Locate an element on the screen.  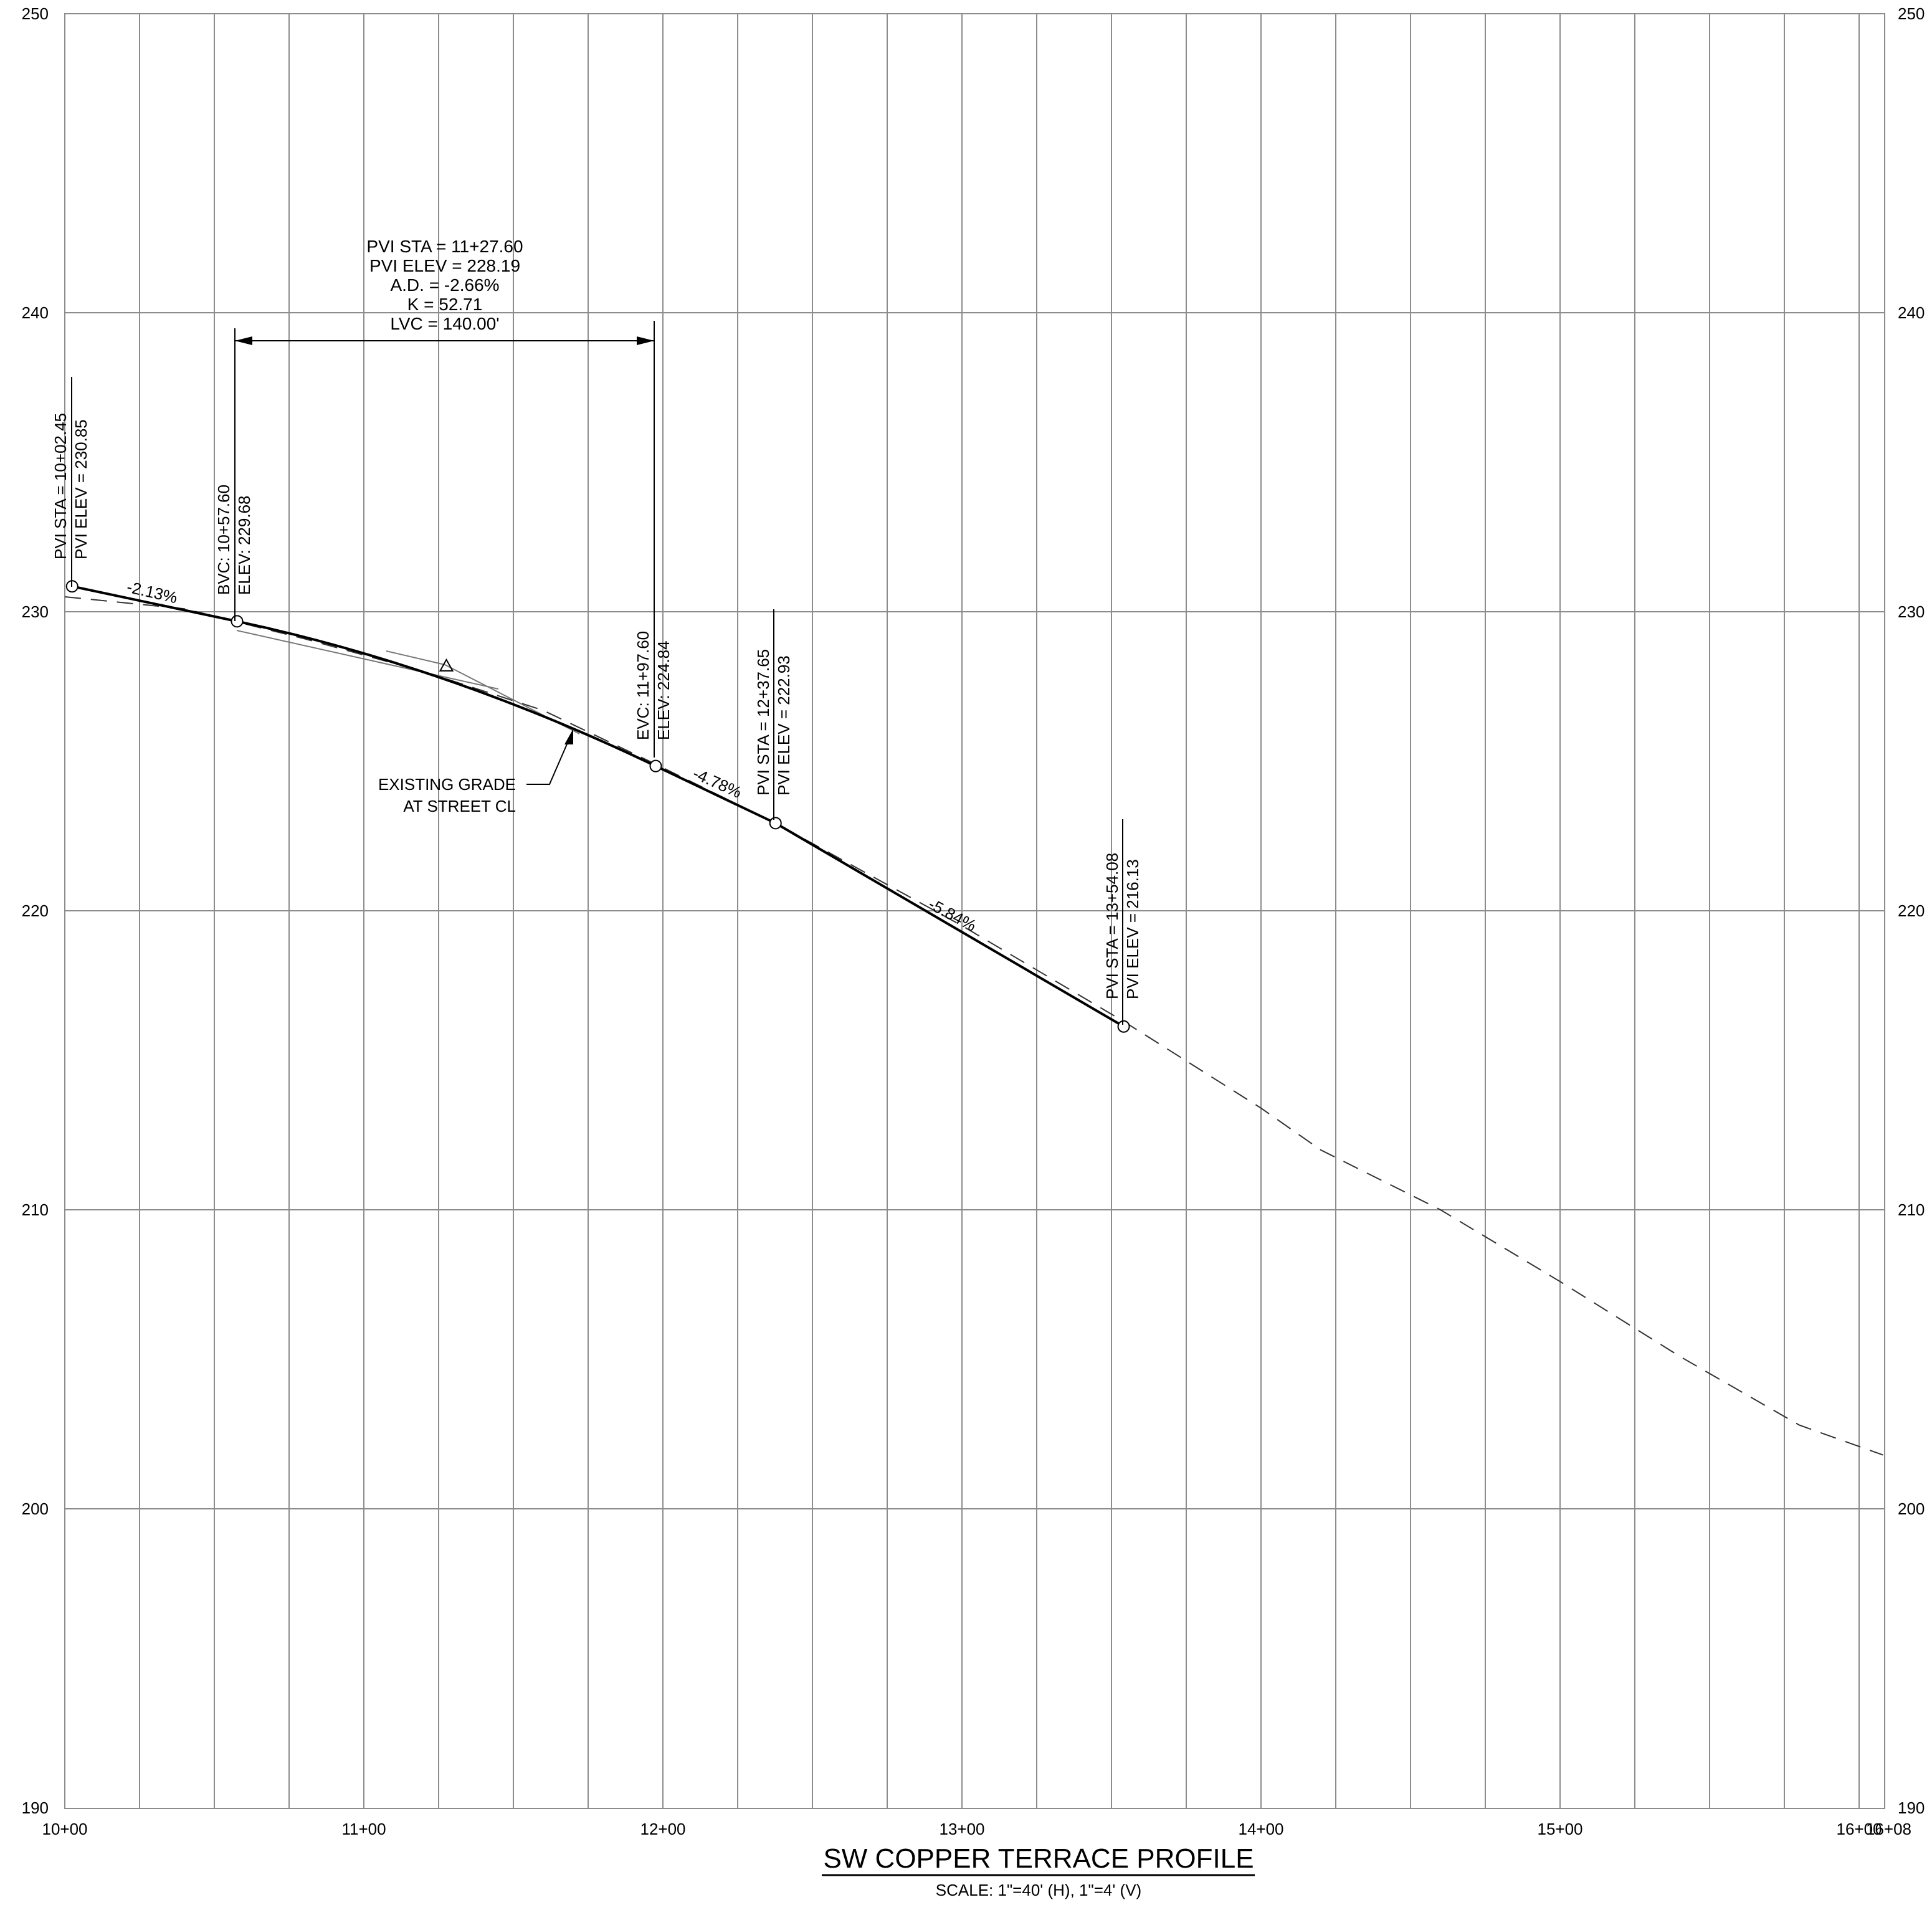
station-label-10: 10+00 is located at coordinates (64, 1829).